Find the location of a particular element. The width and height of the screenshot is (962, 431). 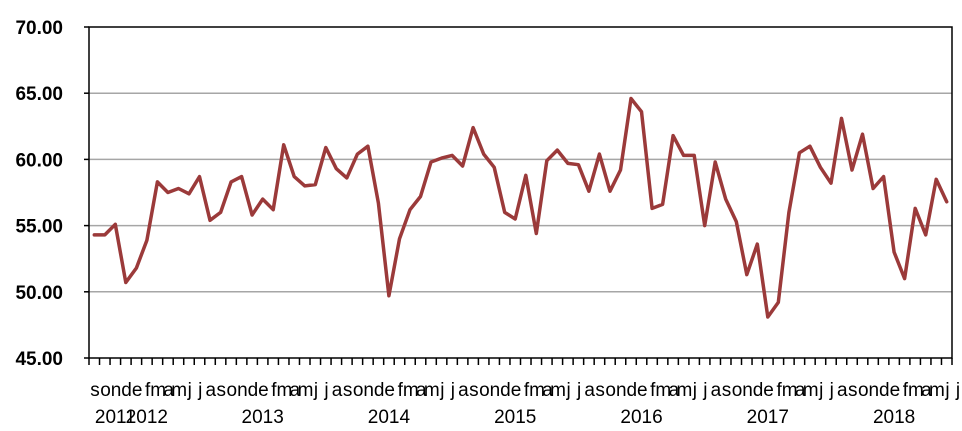

x-year-label: 2016 is located at coordinates (641, 417).